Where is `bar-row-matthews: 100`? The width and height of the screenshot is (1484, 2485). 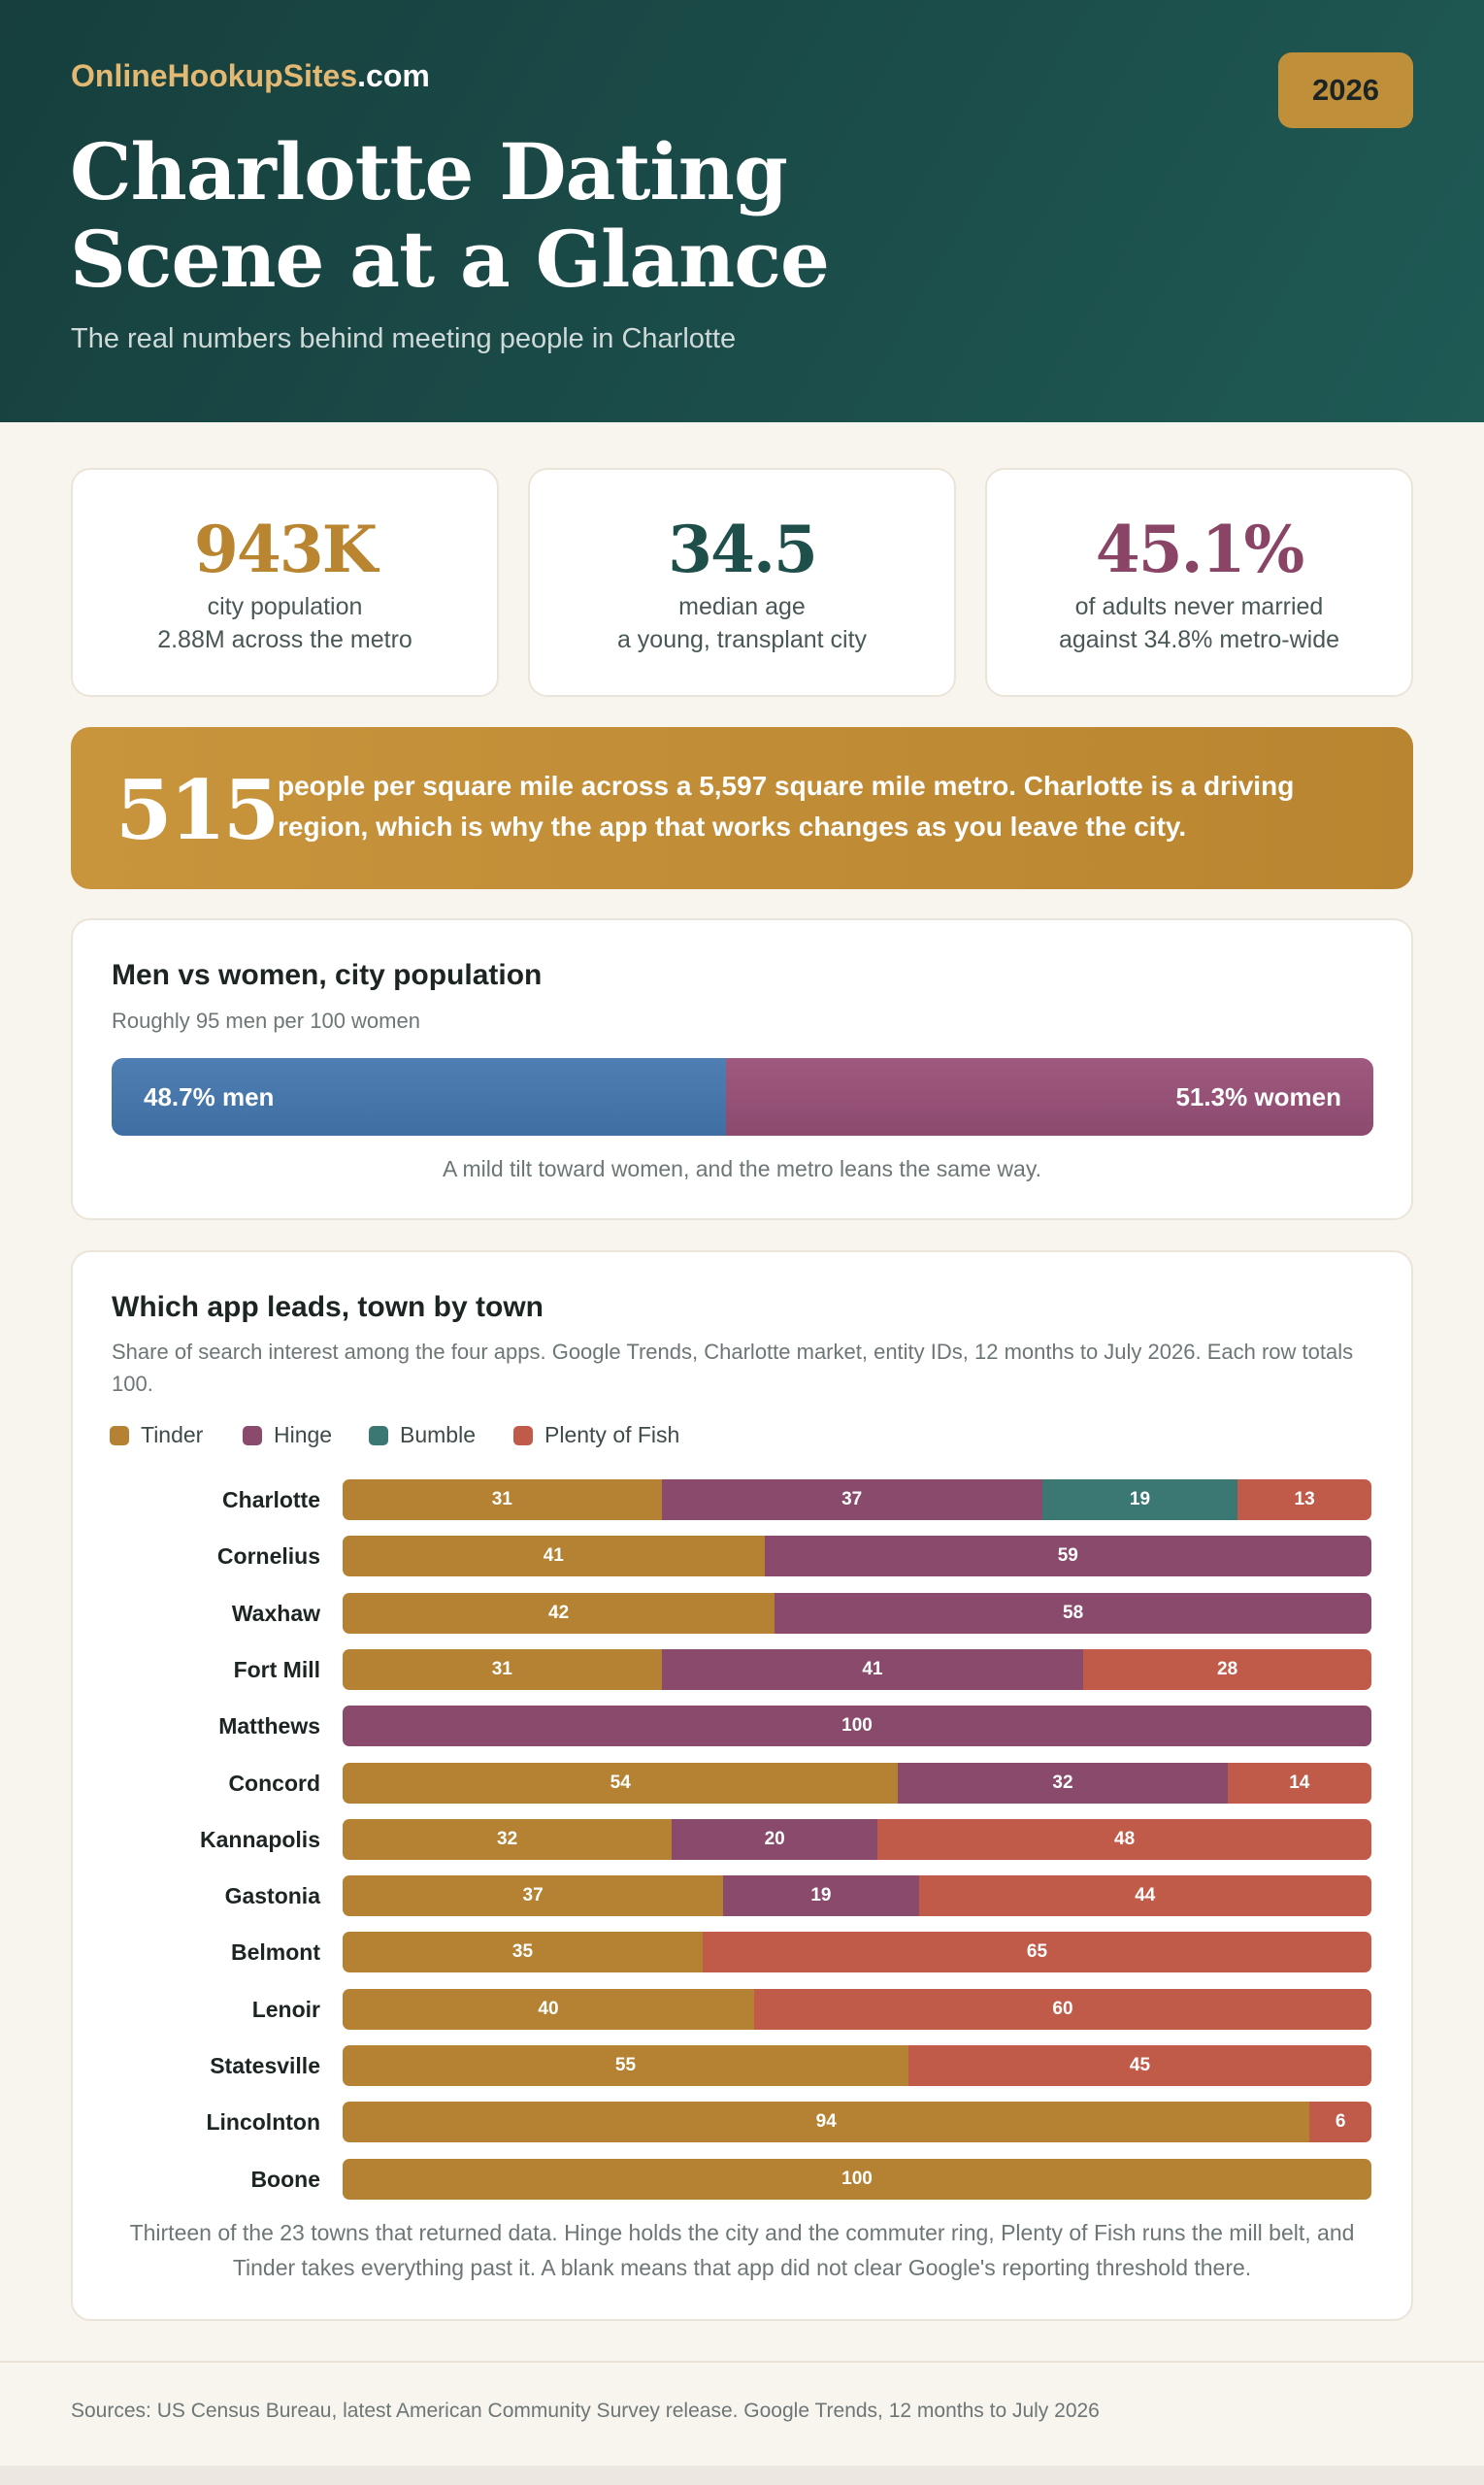
bar-row-matthews: 100 is located at coordinates (857, 1726).